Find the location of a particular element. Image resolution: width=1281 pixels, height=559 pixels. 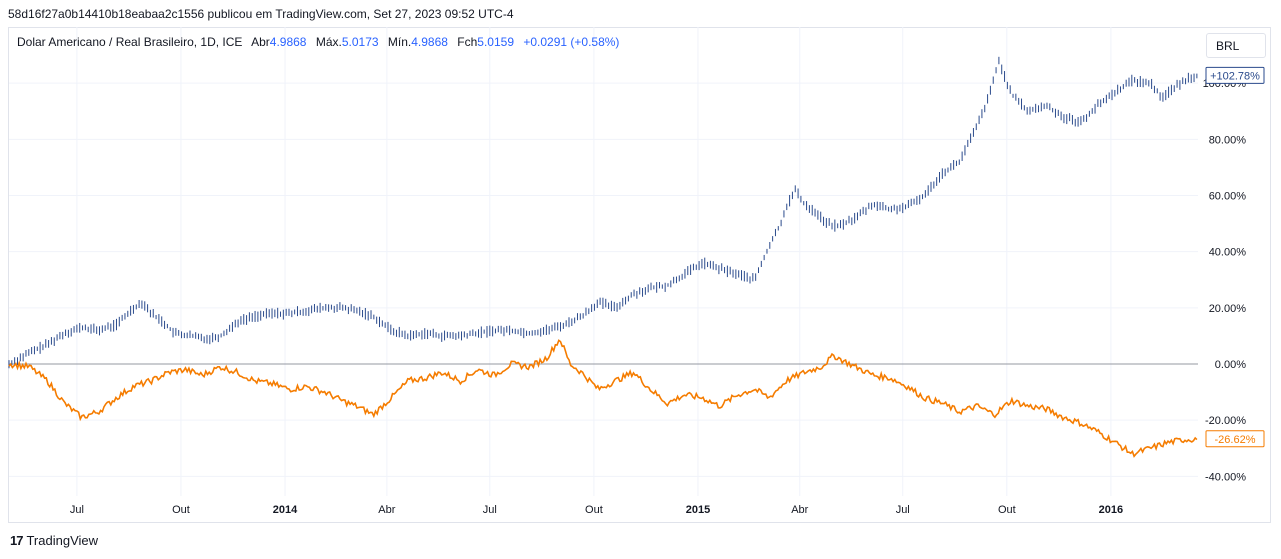

last-value-labels: +102.78% -26.62% is located at coordinates (1235, 257).